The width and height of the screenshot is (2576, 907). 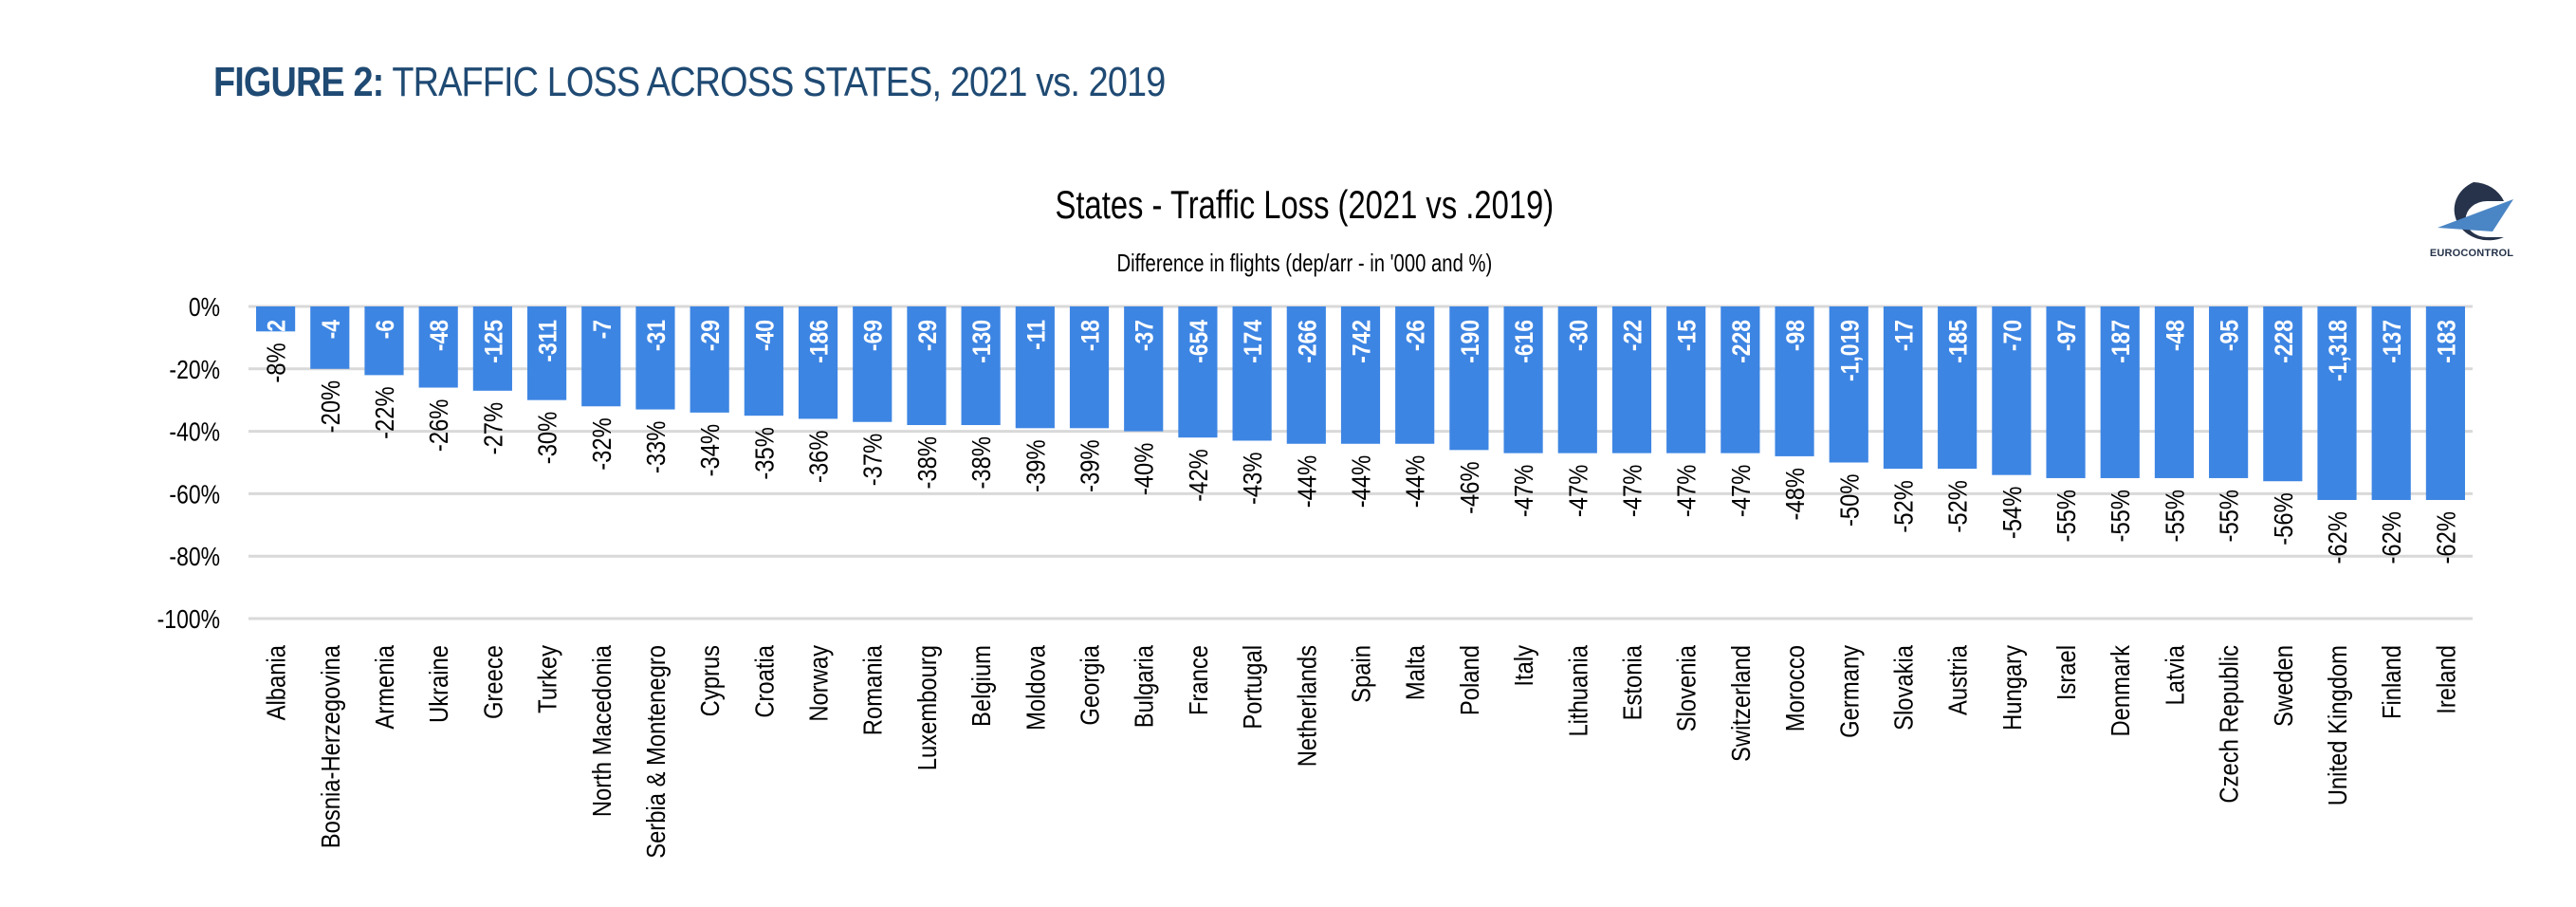 I want to click on bar-value-label: -95, so click(x=2230, y=335).